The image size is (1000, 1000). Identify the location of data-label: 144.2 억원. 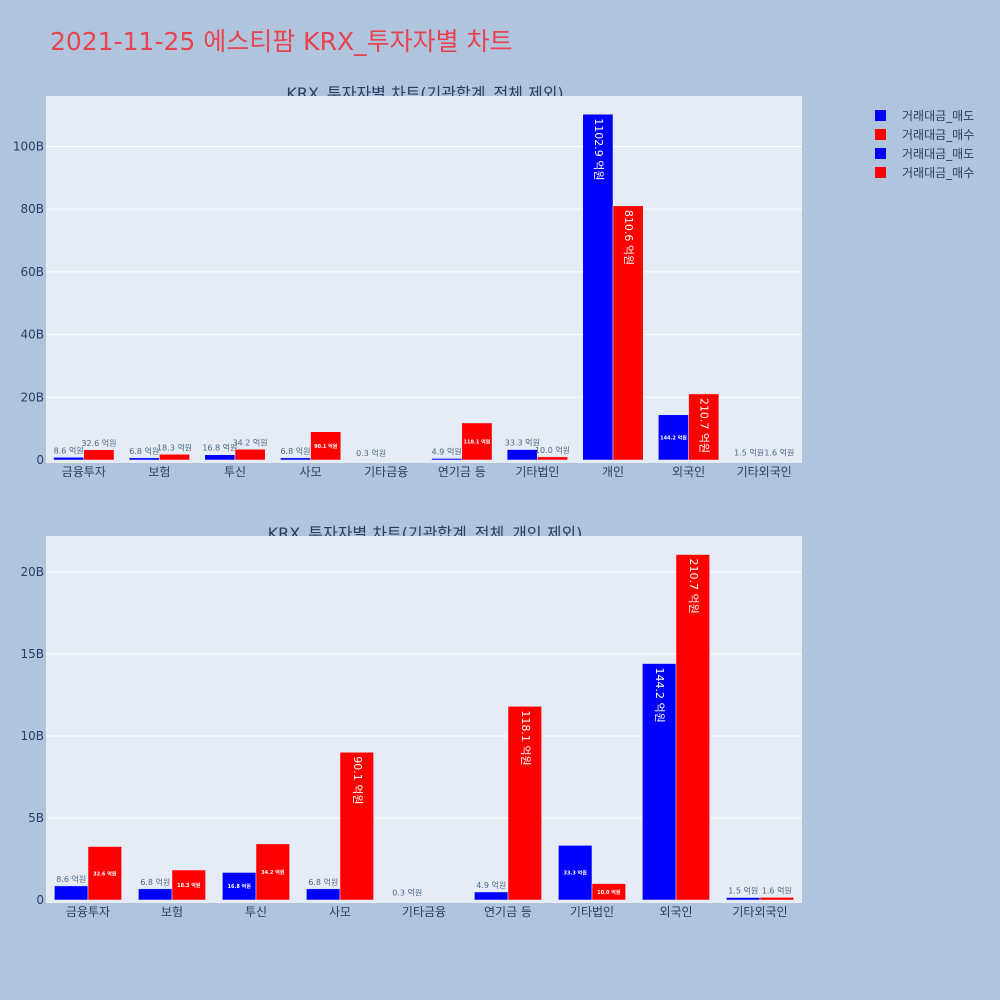
(673, 437).